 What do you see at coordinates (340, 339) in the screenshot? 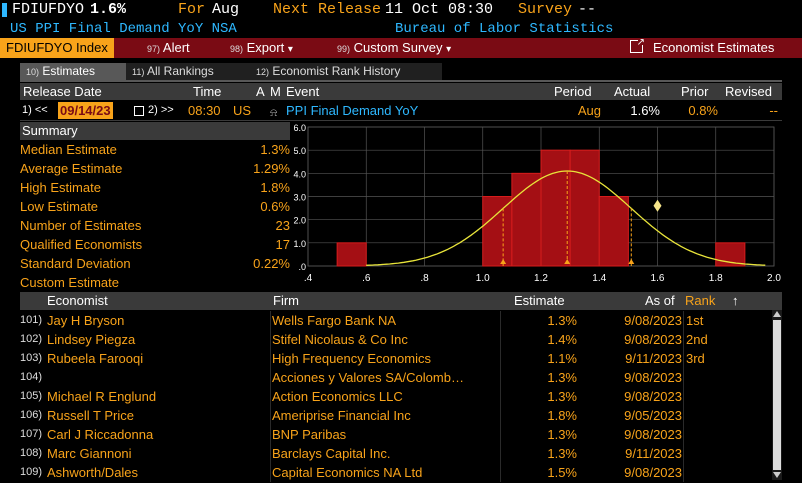
I see `firm-name: Stifel Nicolaus & Co Inc` at bounding box center [340, 339].